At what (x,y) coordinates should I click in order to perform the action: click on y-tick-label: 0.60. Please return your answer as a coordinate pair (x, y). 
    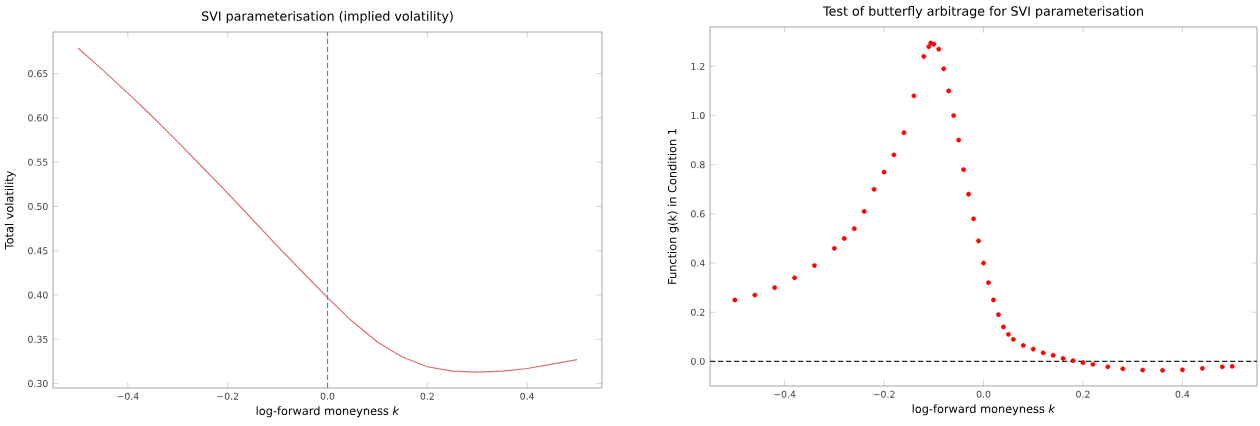
    Looking at the image, I should click on (38, 118).